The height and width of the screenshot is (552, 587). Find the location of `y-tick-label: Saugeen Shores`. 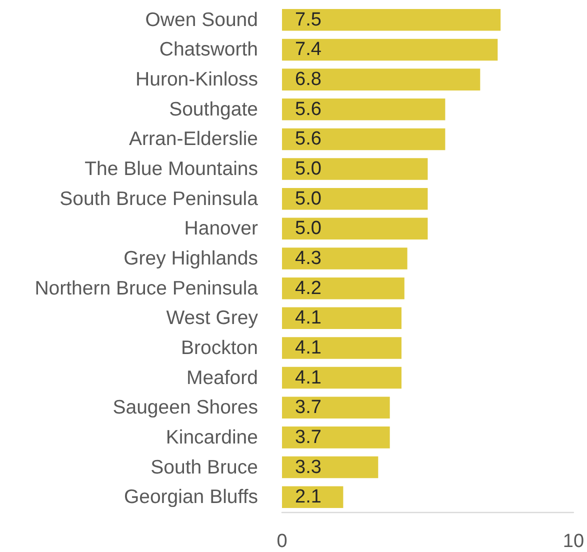

y-tick-label: Saugeen Shores is located at coordinates (185, 407).